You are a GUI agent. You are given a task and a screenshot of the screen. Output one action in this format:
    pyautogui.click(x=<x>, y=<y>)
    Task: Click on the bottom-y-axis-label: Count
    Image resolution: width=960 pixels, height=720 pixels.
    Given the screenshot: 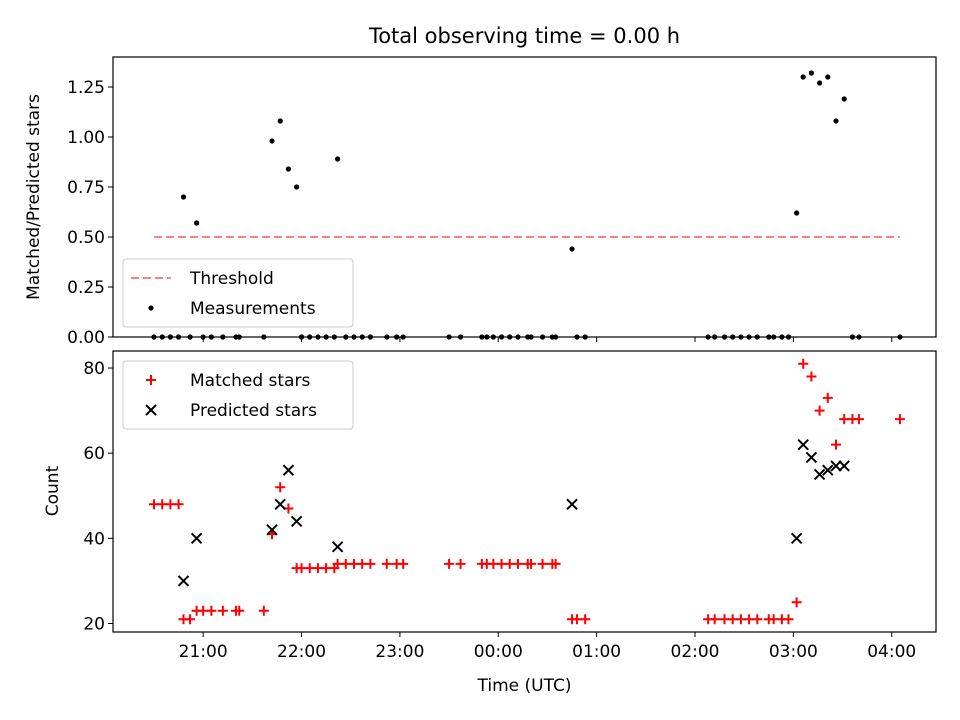 What is the action you would take?
    pyautogui.click(x=53, y=490)
    